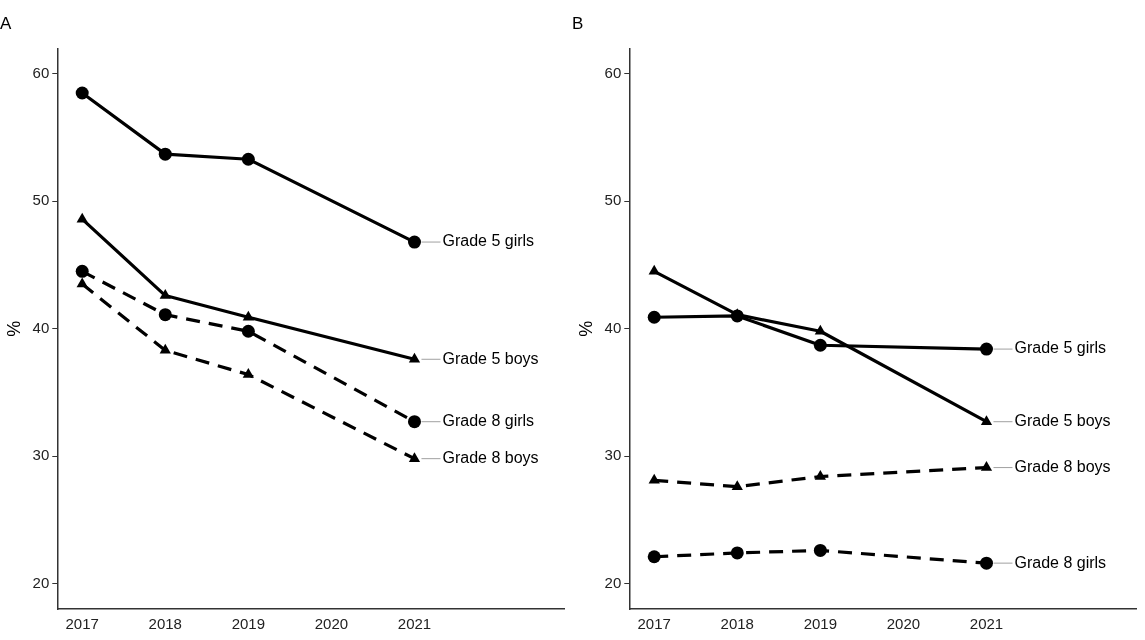 Image resolution: width=1145 pixels, height=640 pixels. I want to click on chart-title: B, so click(578, 23).